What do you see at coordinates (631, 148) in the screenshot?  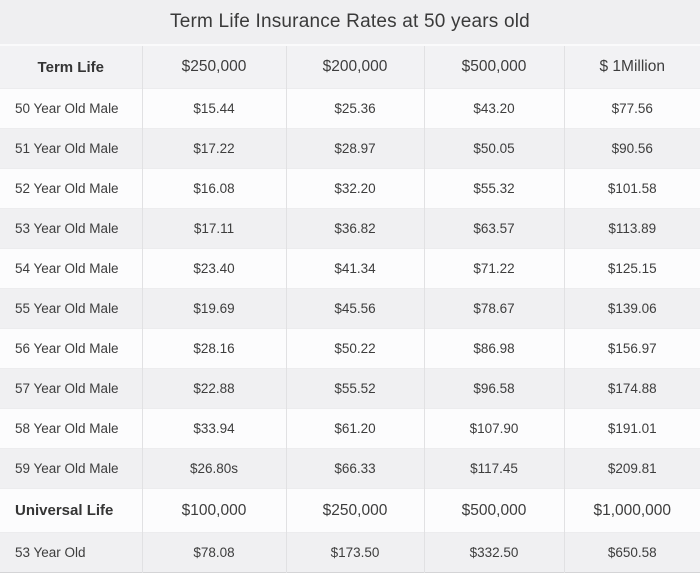 I see `rate-cell: $90.56` at bounding box center [631, 148].